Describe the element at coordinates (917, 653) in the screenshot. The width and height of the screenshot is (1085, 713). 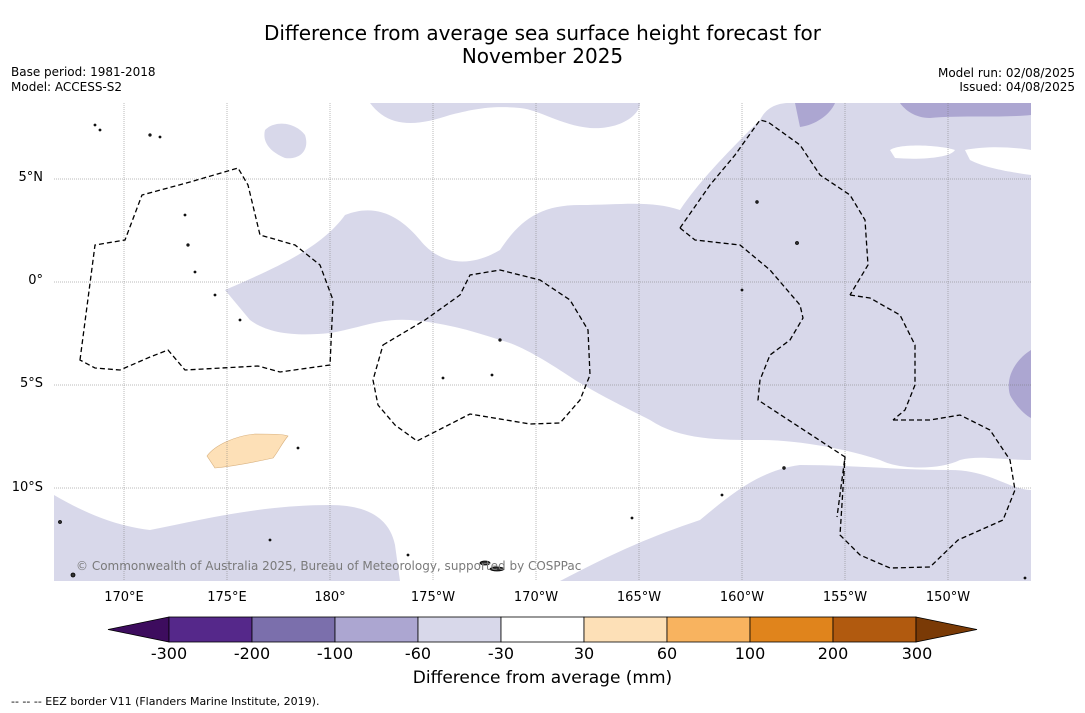
I see `colorbar-tick-label: 300` at that location.